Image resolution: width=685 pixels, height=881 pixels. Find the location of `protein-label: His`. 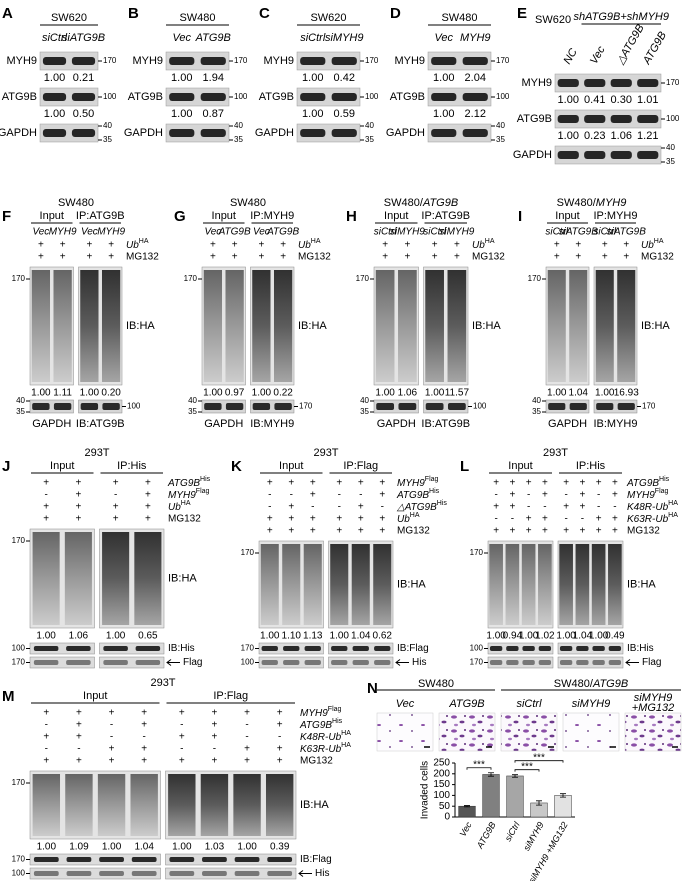

protein-label: His is located at coordinates (322, 873).